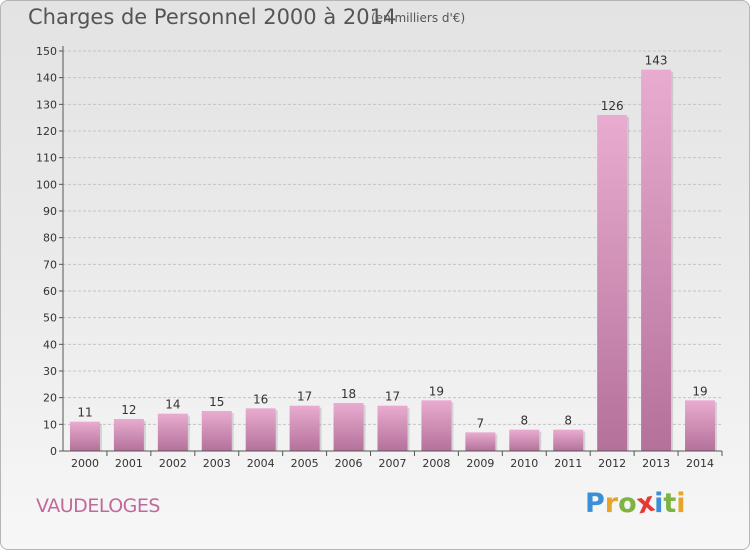  What do you see at coordinates (261, 463) in the screenshot?
I see `x-tick-label: 2004` at bounding box center [261, 463].